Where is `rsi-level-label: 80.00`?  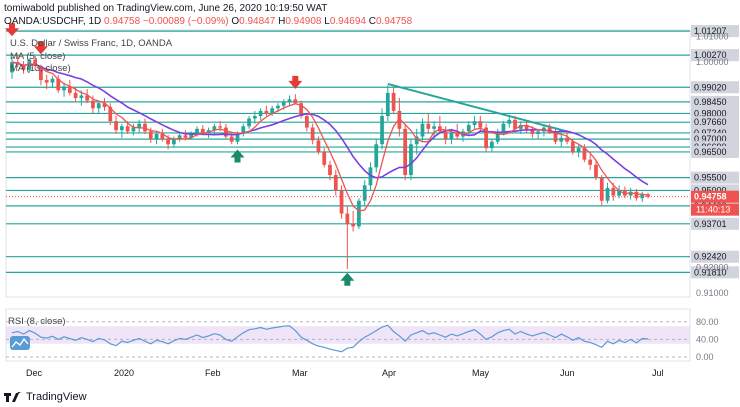 rsi-level-label: 80.00 is located at coordinates (707, 322).